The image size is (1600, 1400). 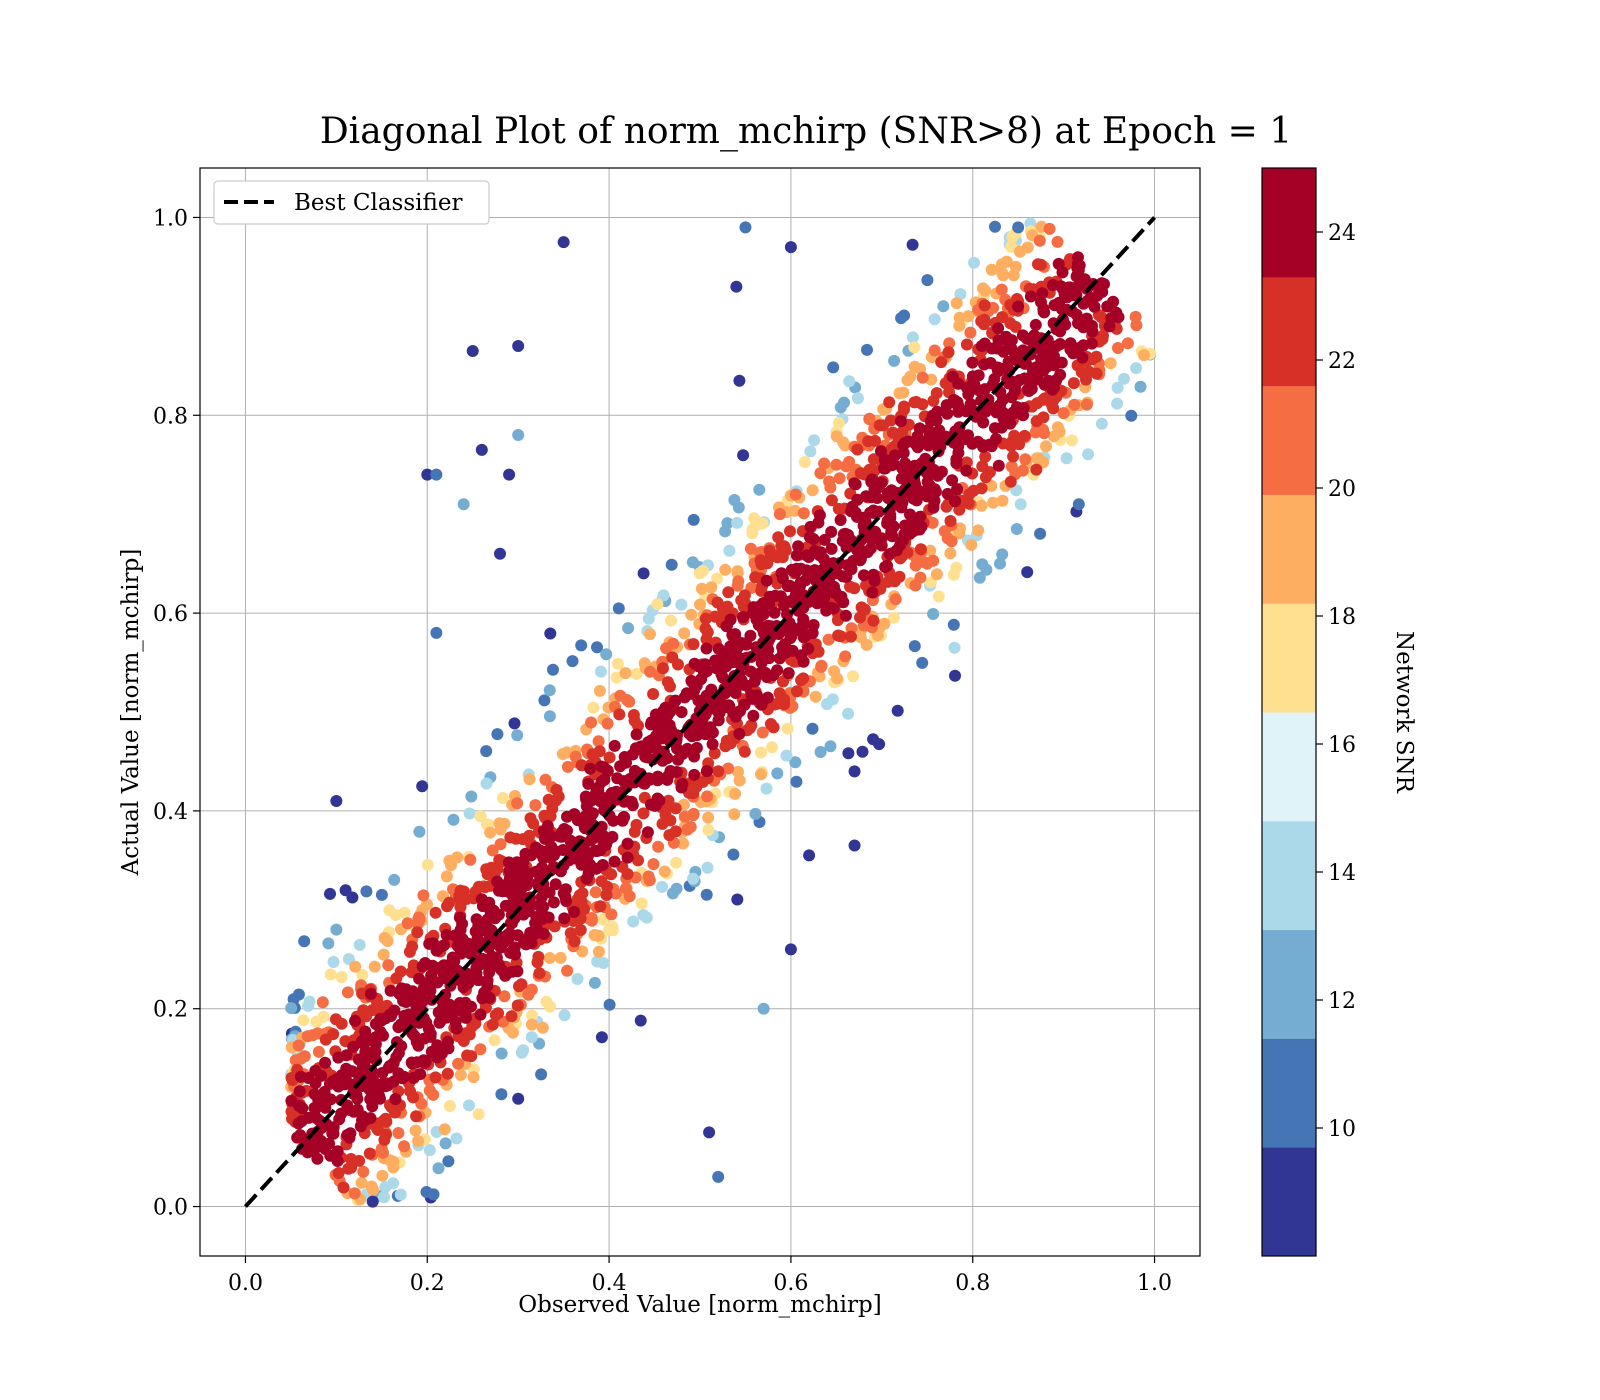 What do you see at coordinates (700, 1276) in the screenshot?
I see `x-axis-ticks: 0.0 0.2 0.4 0.6 0.8 1.0` at bounding box center [700, 1276].